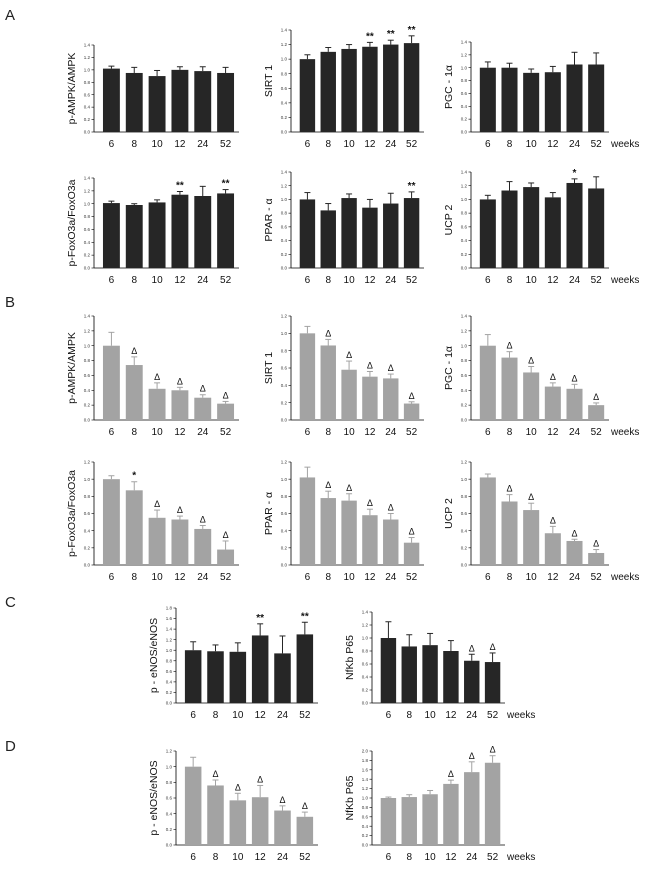 Image resolution: width=645 pixels, height=889 pixels. I want to click on y-tick-label: 0.4, so click(87, 530).